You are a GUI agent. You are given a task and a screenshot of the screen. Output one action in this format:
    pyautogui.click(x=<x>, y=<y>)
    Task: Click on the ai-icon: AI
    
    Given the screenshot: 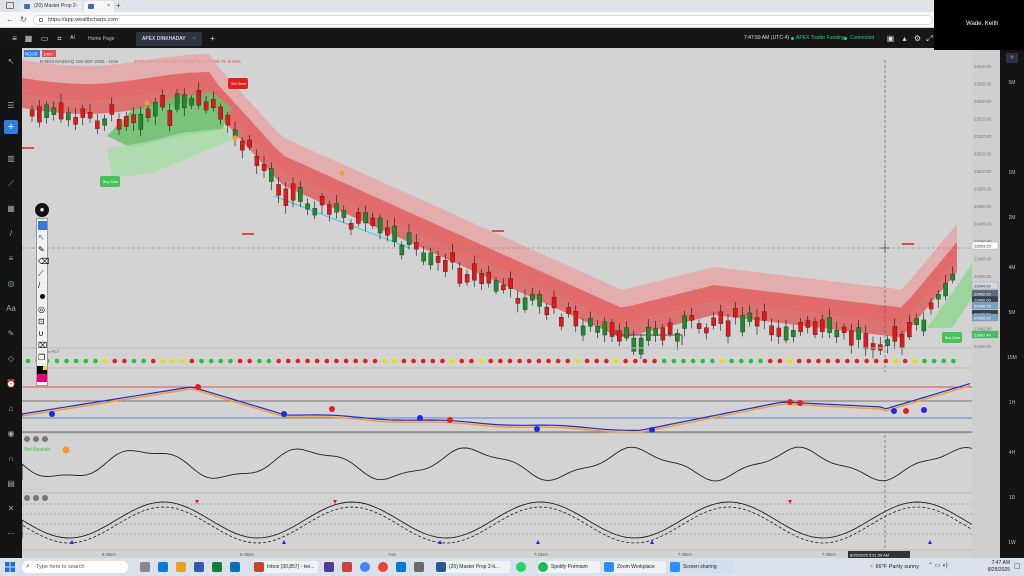 What is the action you would take?
    pyautogui.click(x=72, y=38)
    